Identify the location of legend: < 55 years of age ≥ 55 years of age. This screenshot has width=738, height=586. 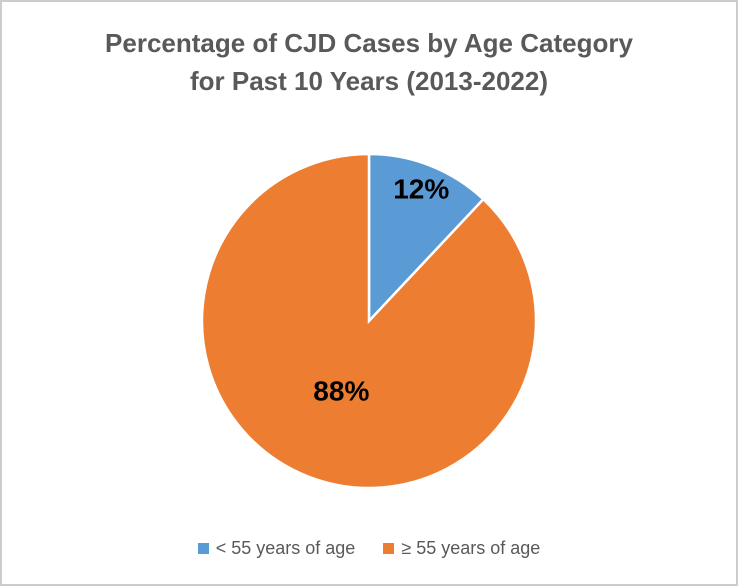
(369, 548).